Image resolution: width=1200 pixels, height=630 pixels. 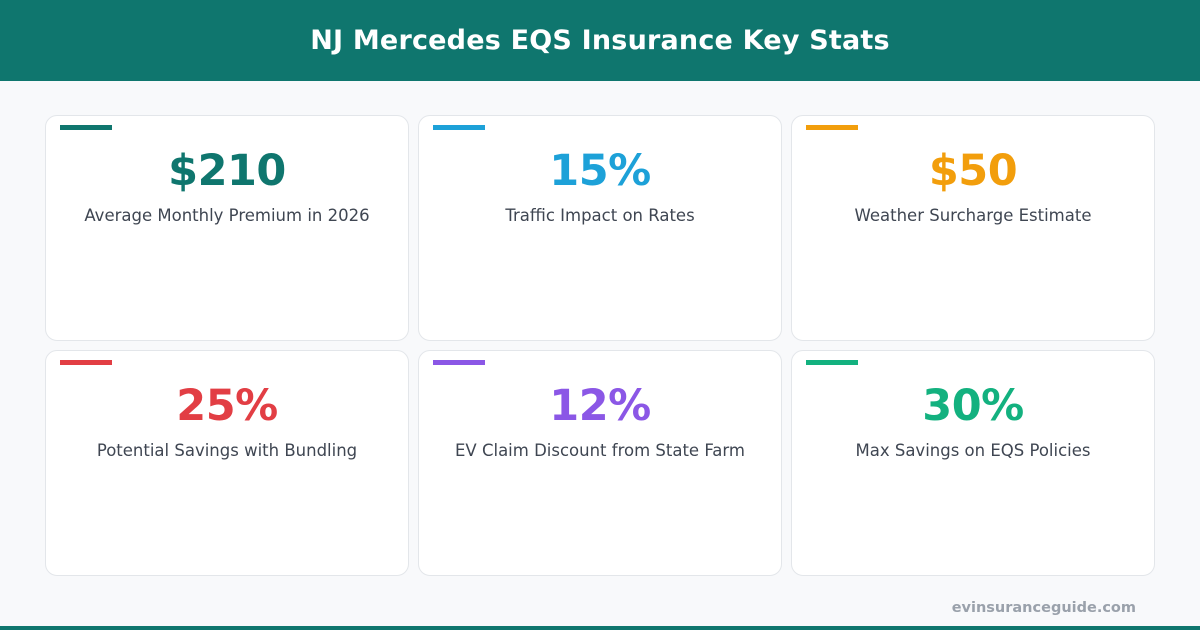 What do you see at coordinates (973, 215) in the screenshot?
I see `stat-label: Weather Surcharge Estimate` at bounding box center [973, 215].